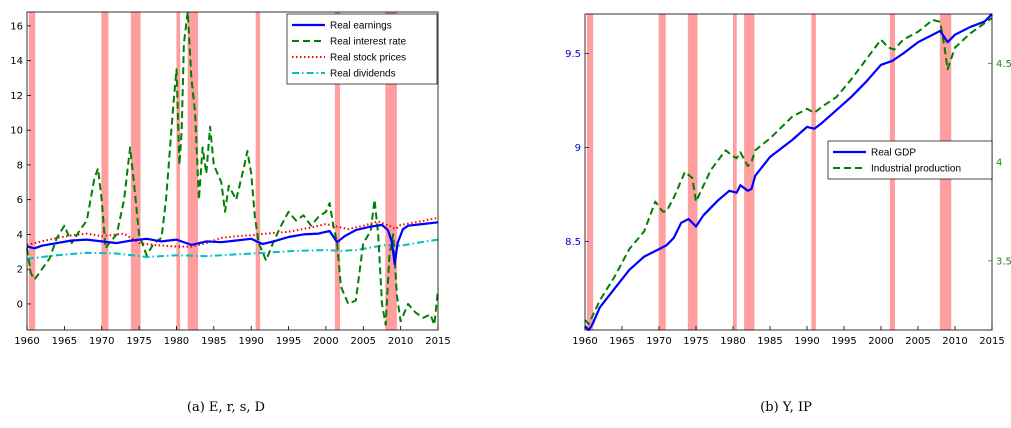 This screenshot has width=1011, height=428. I want to click on y-tick-label: 6, so click(20, 200).